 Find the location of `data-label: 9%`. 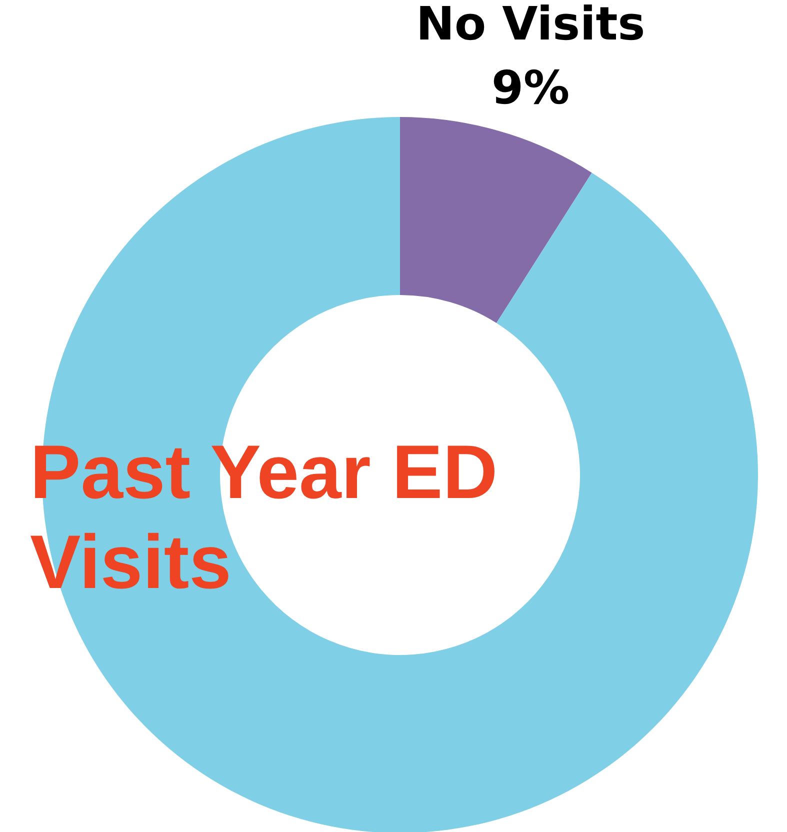

data-label: 9% is located at coordinates (531, 87).